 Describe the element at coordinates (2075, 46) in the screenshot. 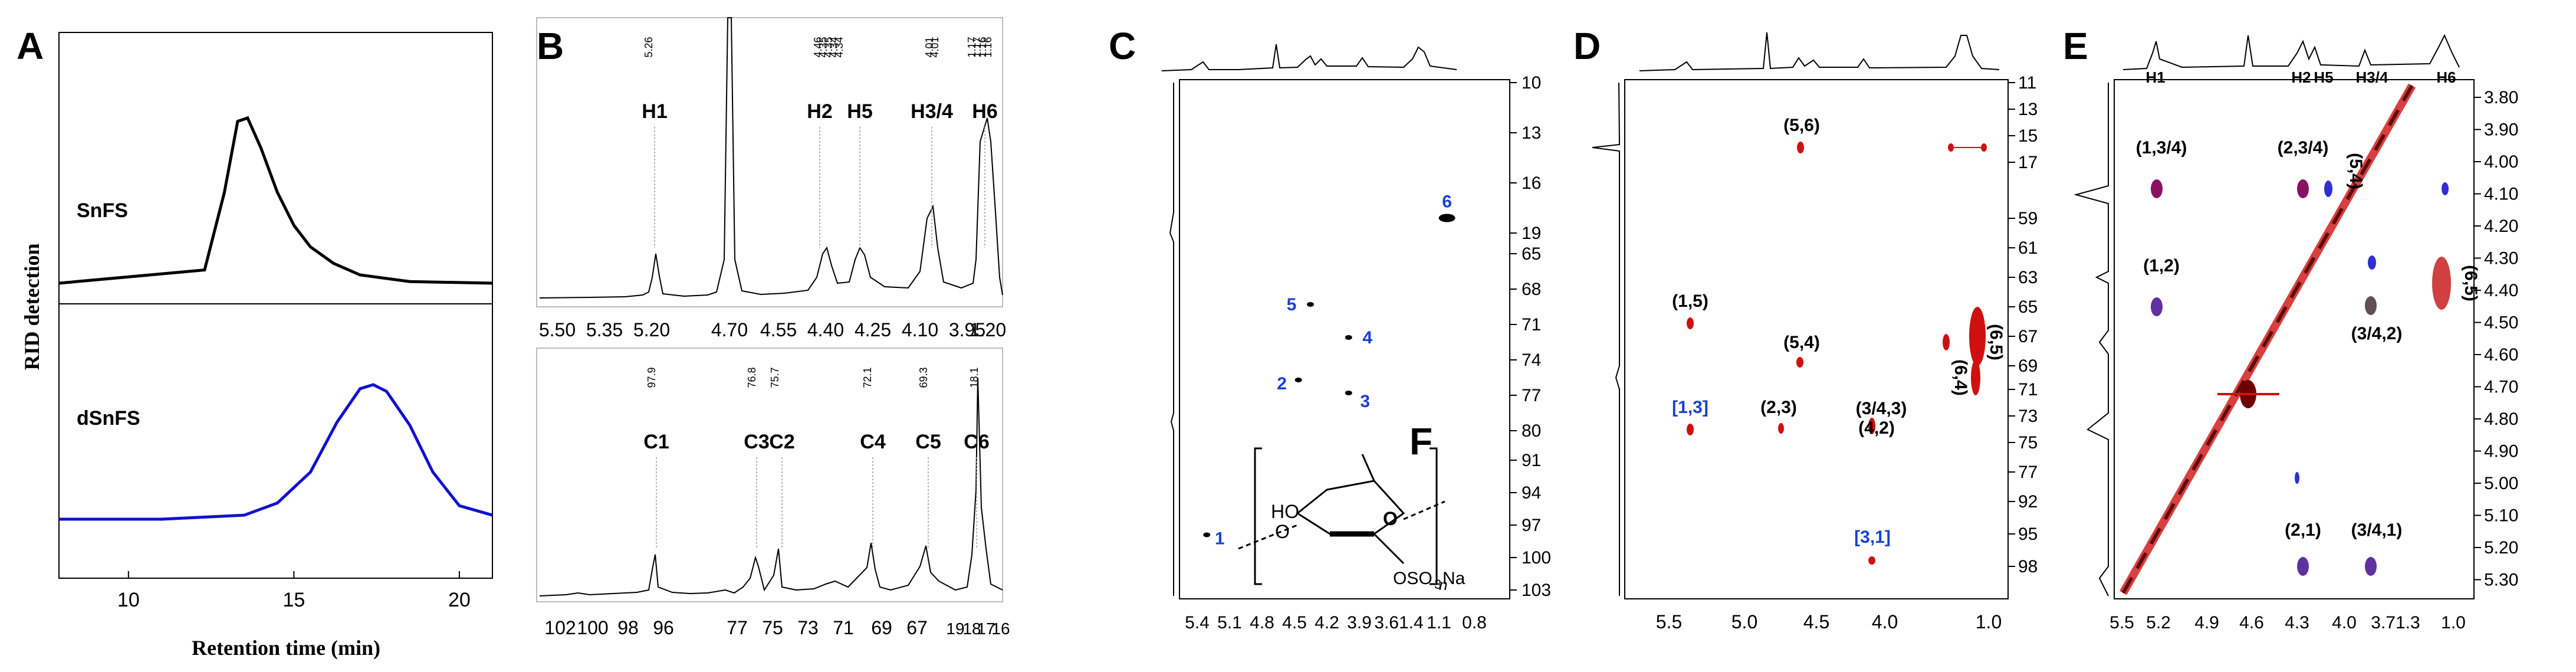

I see `panel-letter-e: E` at that location.